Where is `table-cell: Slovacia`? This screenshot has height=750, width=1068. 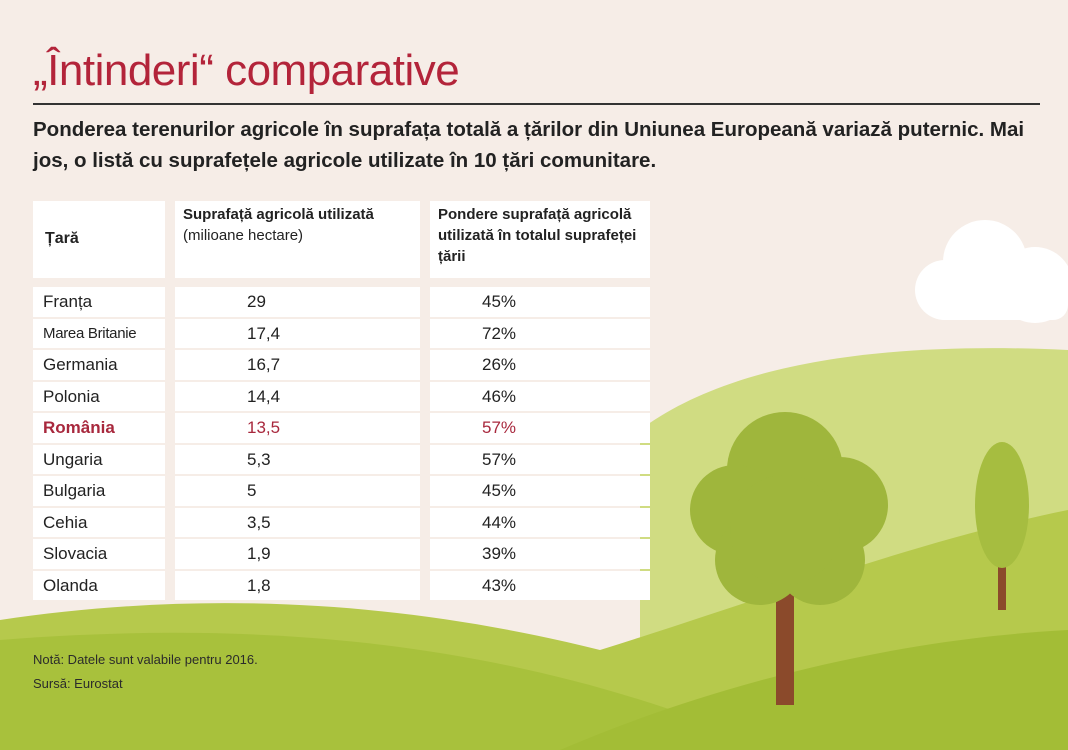
table-cell: Slovacia is located at coordinates (99, 554).